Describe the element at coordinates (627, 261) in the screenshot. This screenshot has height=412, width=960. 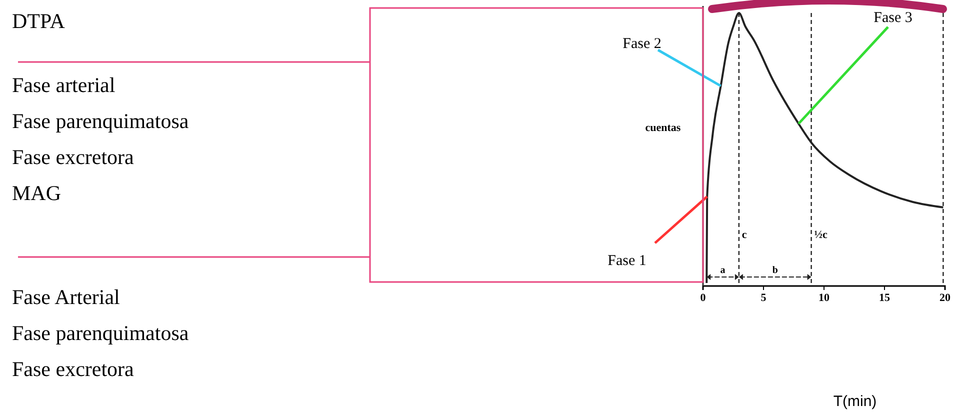
I see `annotation: Fase 1` at that location.